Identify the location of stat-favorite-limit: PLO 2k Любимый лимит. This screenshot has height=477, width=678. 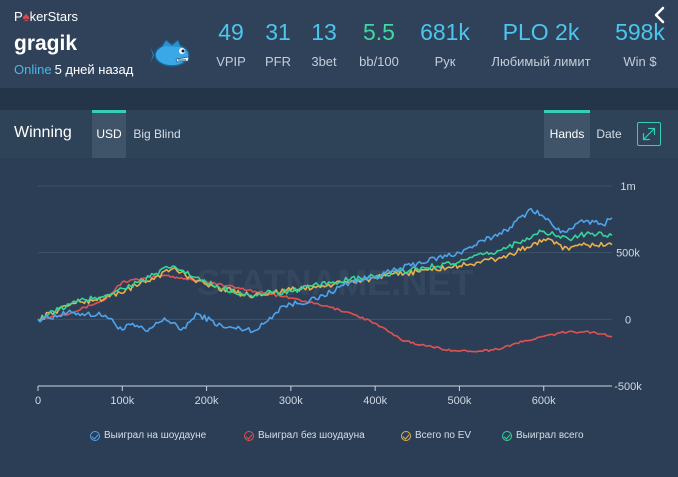
(541, 43).